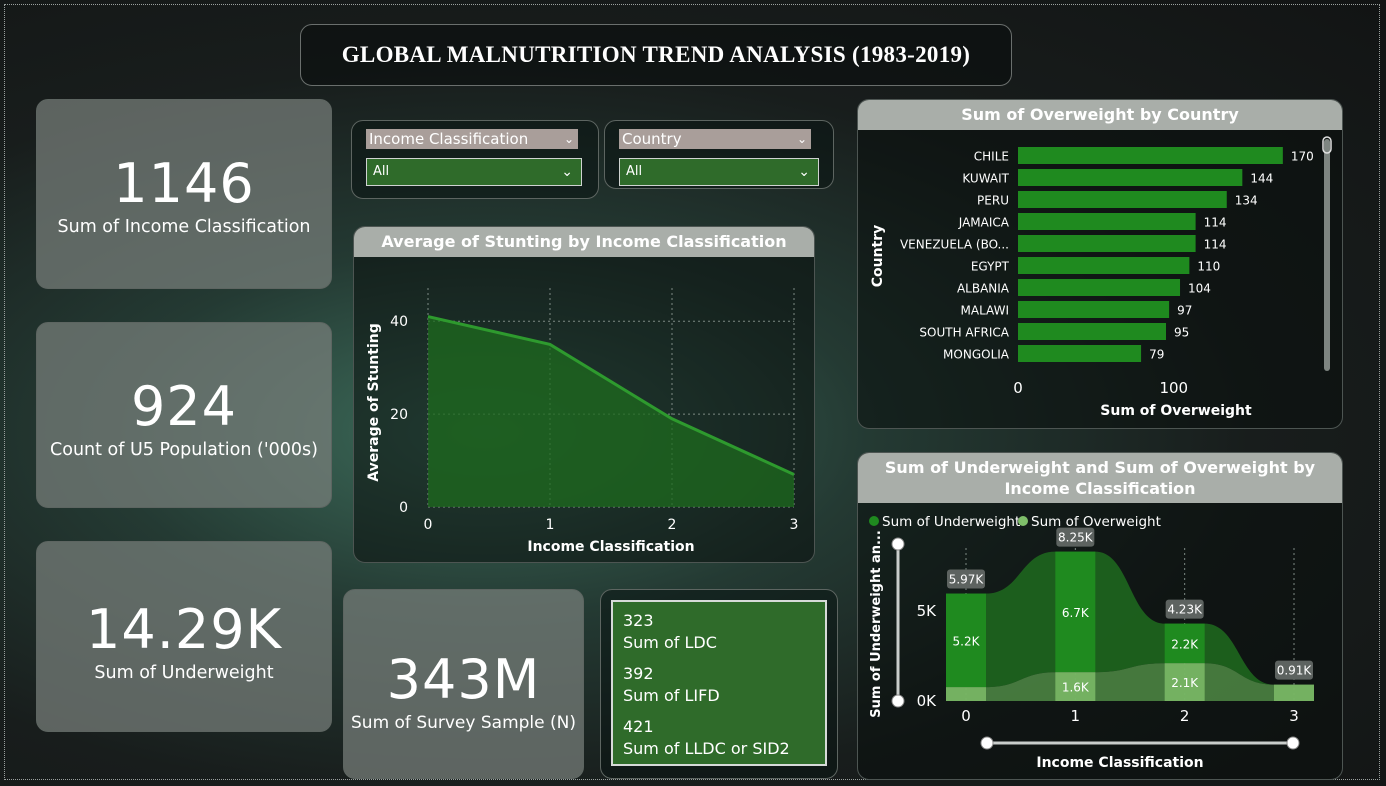 The image size is (1386, 786). Describe the element at coordinates (874, 521) in the screenshot. I see `legend-marker-underweight` at that location.